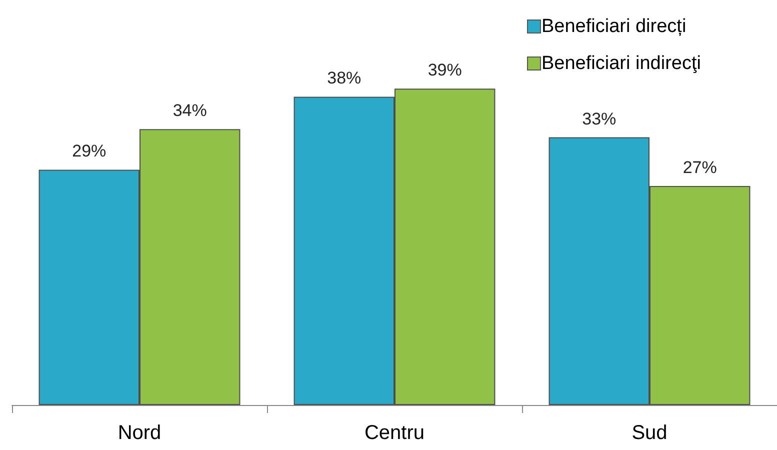 This screenshot has width=777, height=450. What do you see at coordinates (599, 118) in the screenshot?
I see `data-label: 33%` at bounding box center [599, 118].